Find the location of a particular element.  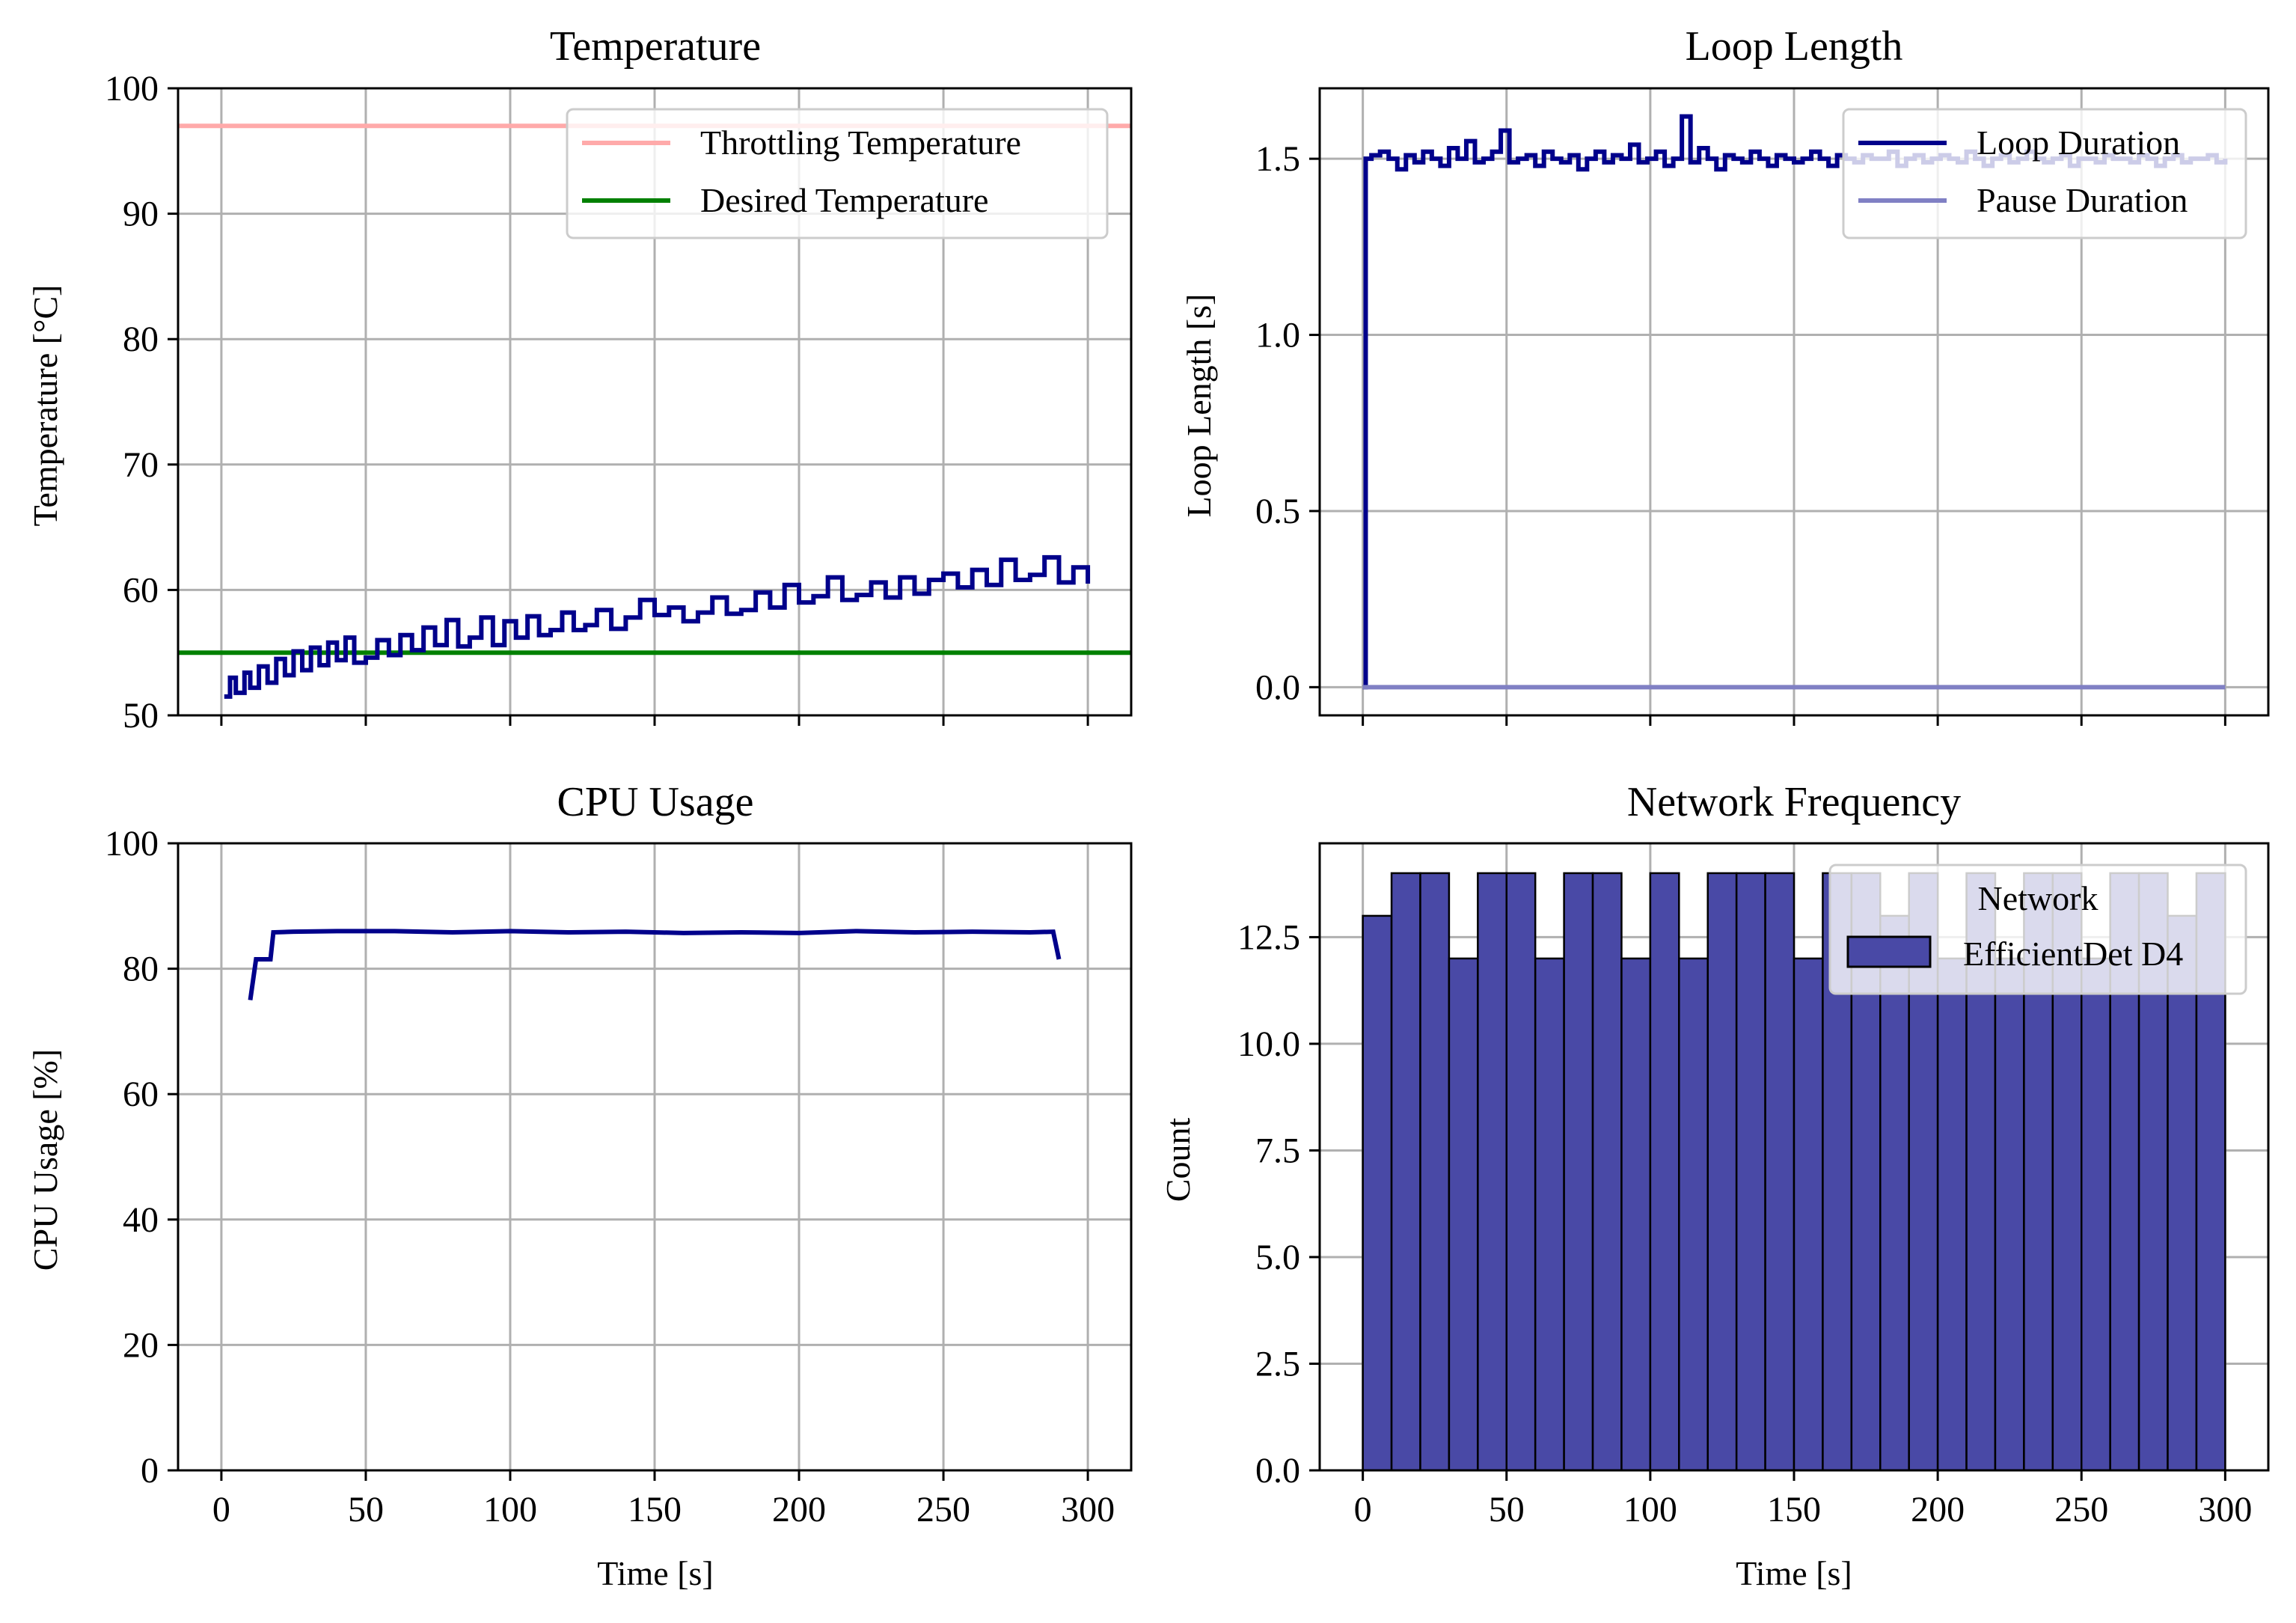

chart-title: Temperature is located at coordinates (655, 46).